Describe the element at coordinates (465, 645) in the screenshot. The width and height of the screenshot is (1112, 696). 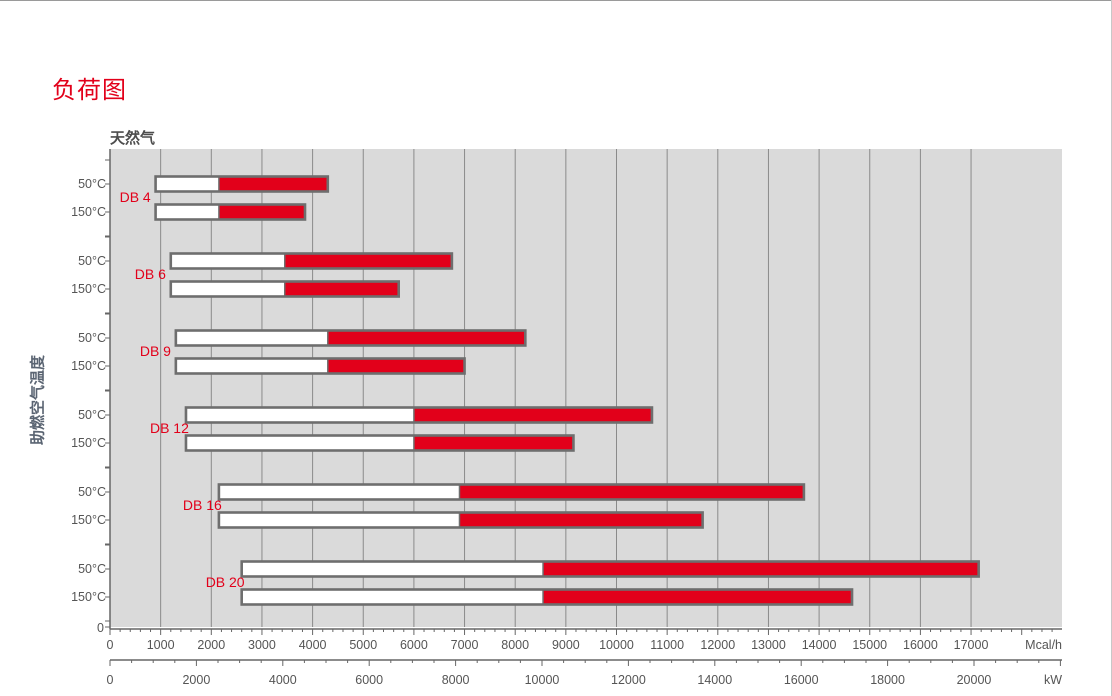
I see `x-tick-label: 7000` at that location.